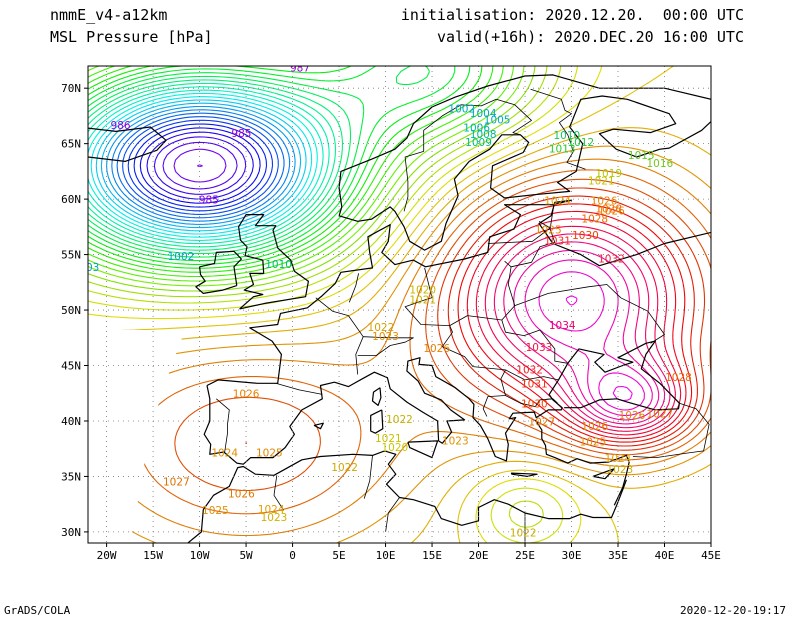  What do you see at coordinates (273, 262) in the screenshot?
I see `coast-britain` at bounding box center [273, 262].